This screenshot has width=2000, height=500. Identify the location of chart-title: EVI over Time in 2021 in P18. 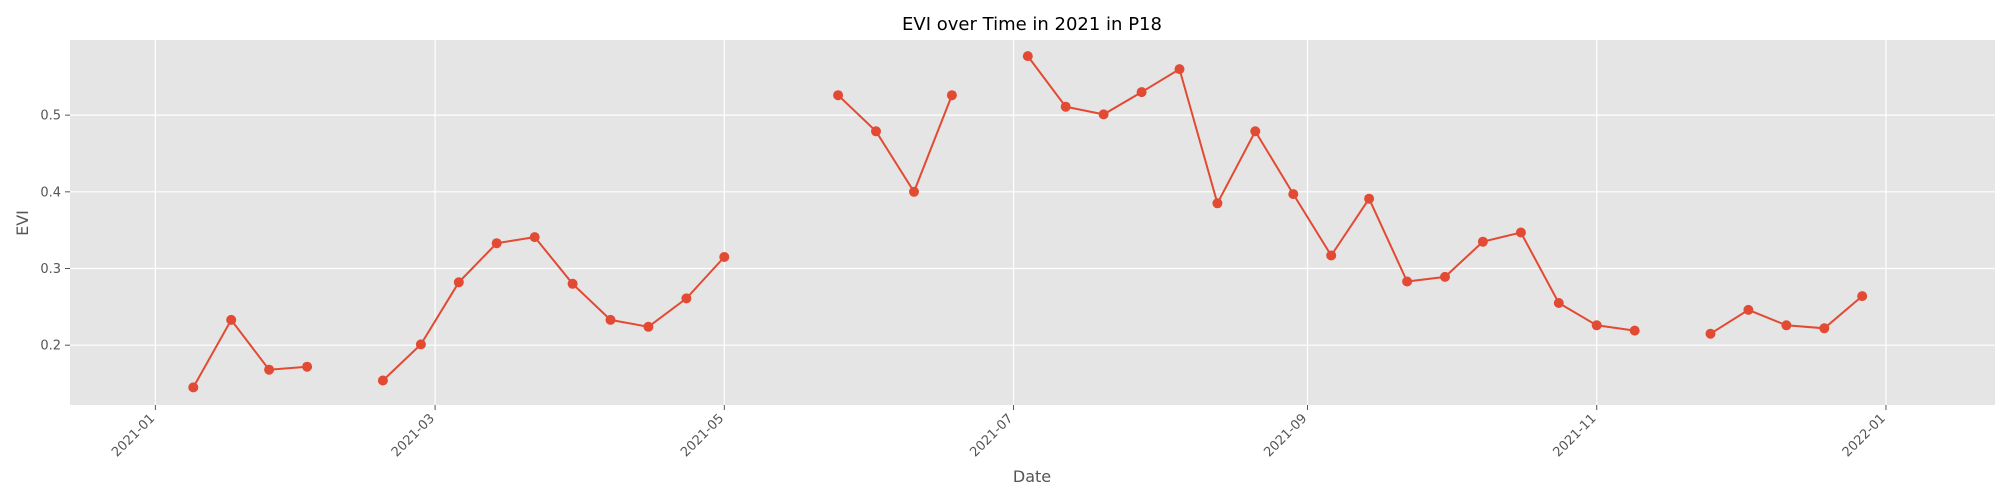
(1032, 24).